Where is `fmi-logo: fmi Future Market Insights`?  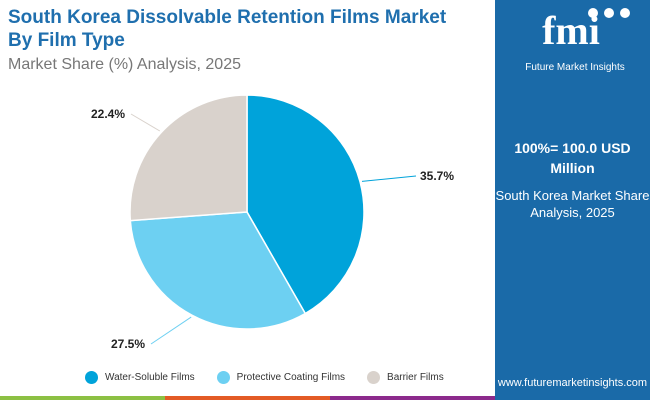 fmi-logo: fmi Future Market Insights is located at coordinates (577, 40).